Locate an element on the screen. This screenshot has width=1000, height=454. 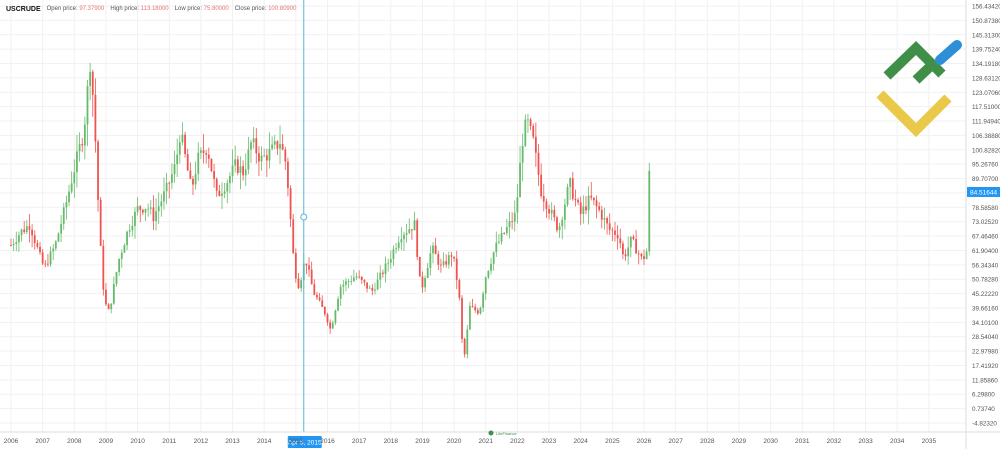
y-tick-label: 11.85860 is located at coordinates (985, 380).